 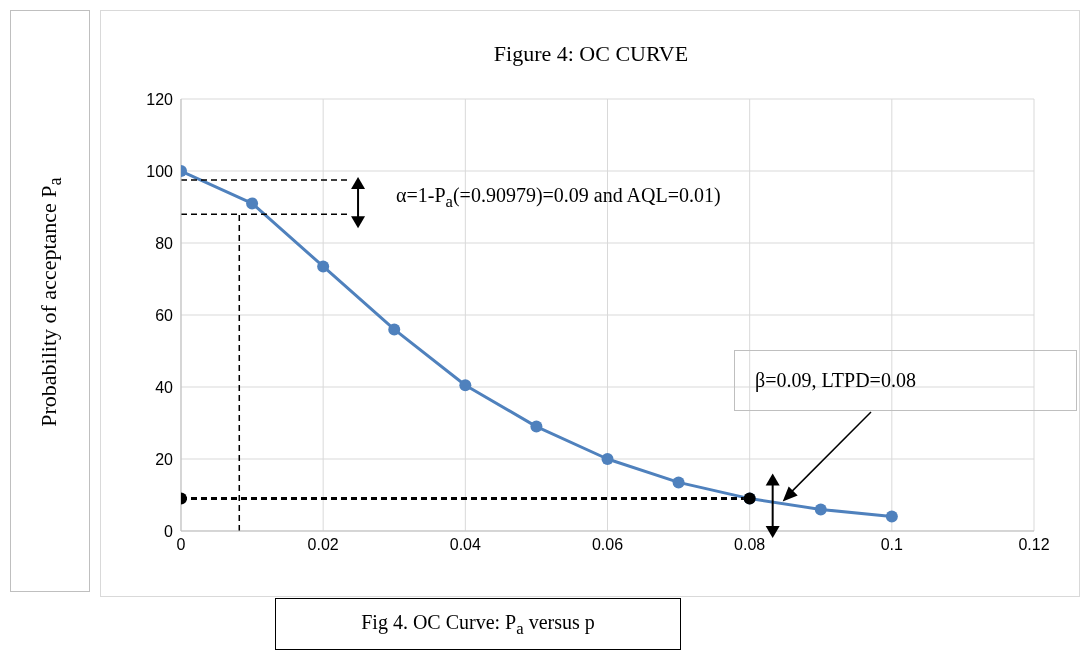 What do you see at coordinates (323, 545) in the screenshot?
I see `x-tick-label: 0.02` at bounding box center [323, 545].